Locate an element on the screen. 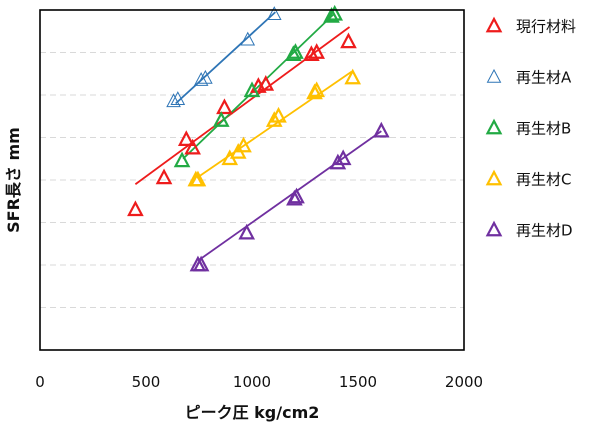 The height and width of the screenshot is (430, 615). legend-label: 再生材D is located at coordinates (544, 231).